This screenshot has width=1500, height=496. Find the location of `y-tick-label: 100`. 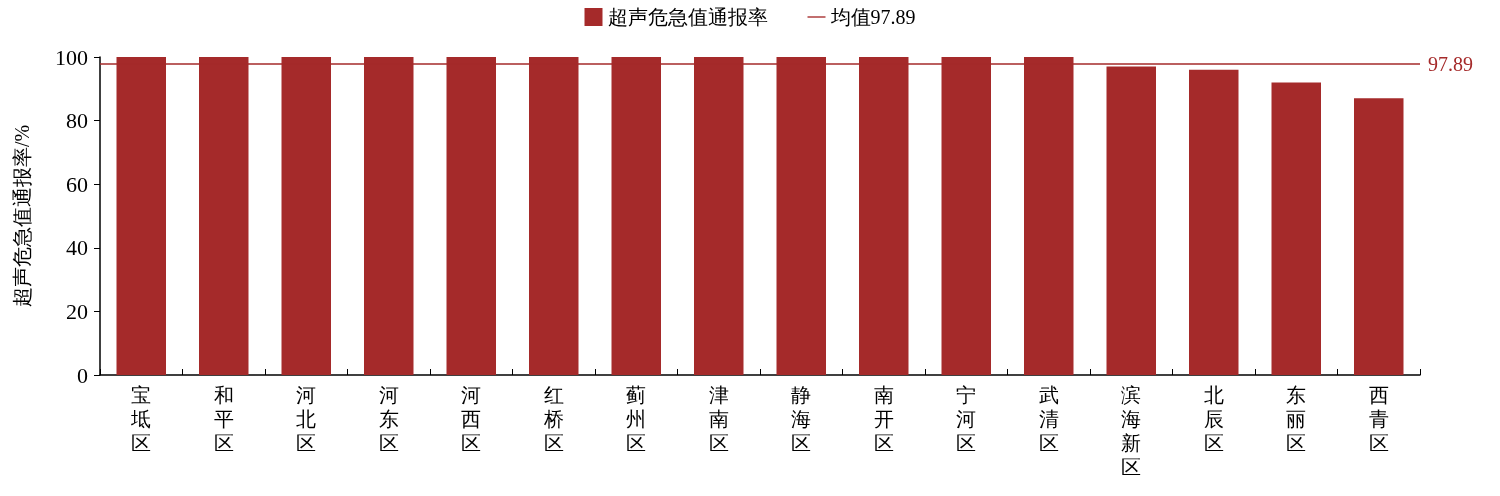

y-tick-label: 100 is located at coordinates (71, 57).